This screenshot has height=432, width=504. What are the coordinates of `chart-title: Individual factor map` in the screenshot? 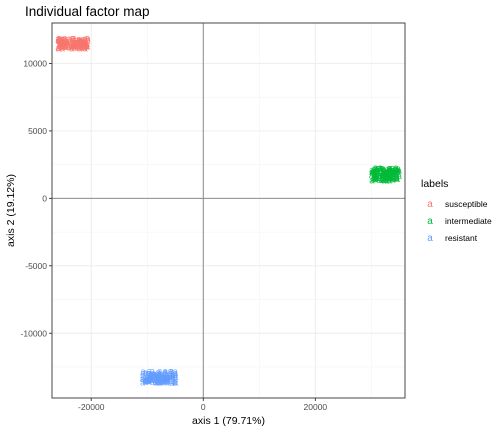 It's located at (87, 11).